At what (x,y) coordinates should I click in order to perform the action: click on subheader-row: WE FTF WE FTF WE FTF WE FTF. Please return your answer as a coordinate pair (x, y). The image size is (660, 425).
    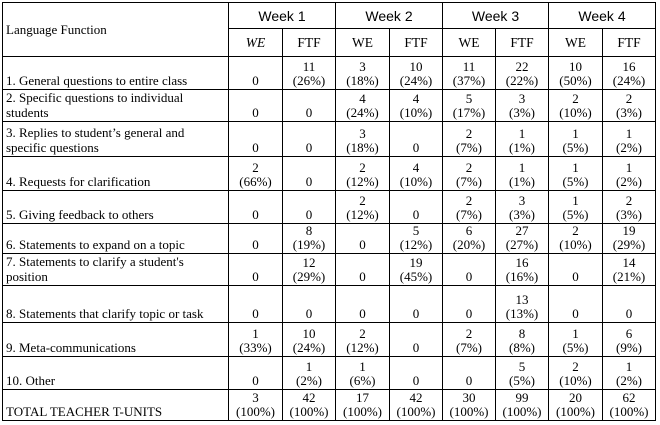
    Looking at the image, I should click on (329, 42).